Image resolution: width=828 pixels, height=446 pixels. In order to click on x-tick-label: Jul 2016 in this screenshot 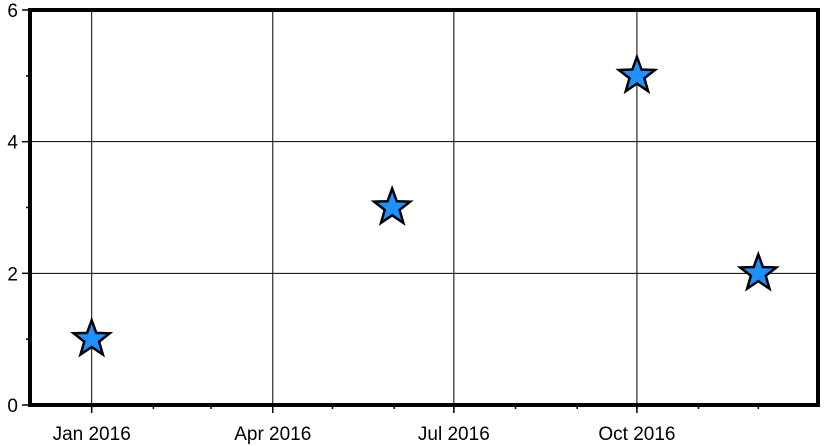, I will do `click(454, 434)`.